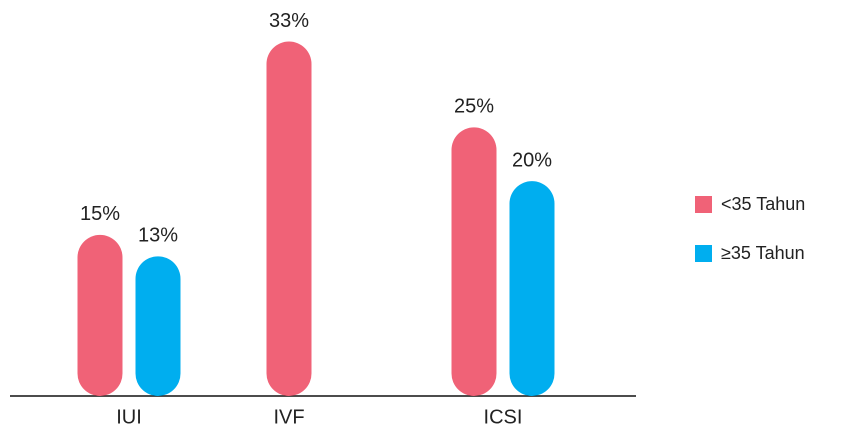 The image size is (843, 438). Describe the element at coordinates (100, 214) in the screenshot. I see `value-label: 15%` at that location.